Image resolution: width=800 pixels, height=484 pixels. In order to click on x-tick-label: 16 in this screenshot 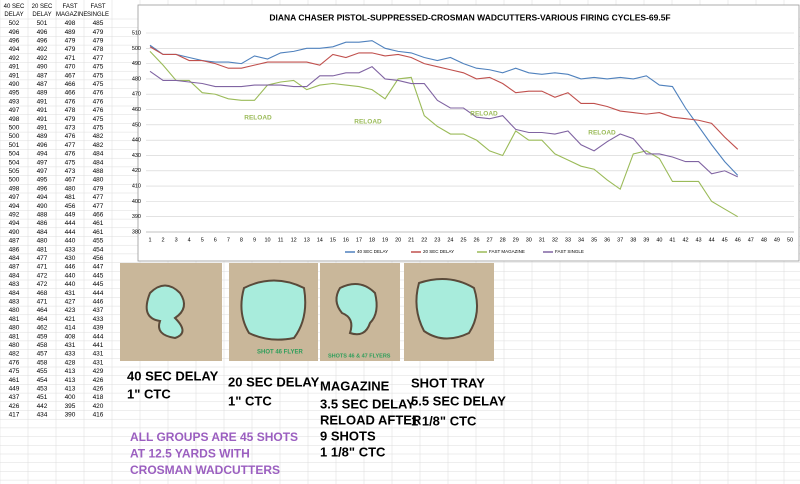, I will do `click(346, 240)`.